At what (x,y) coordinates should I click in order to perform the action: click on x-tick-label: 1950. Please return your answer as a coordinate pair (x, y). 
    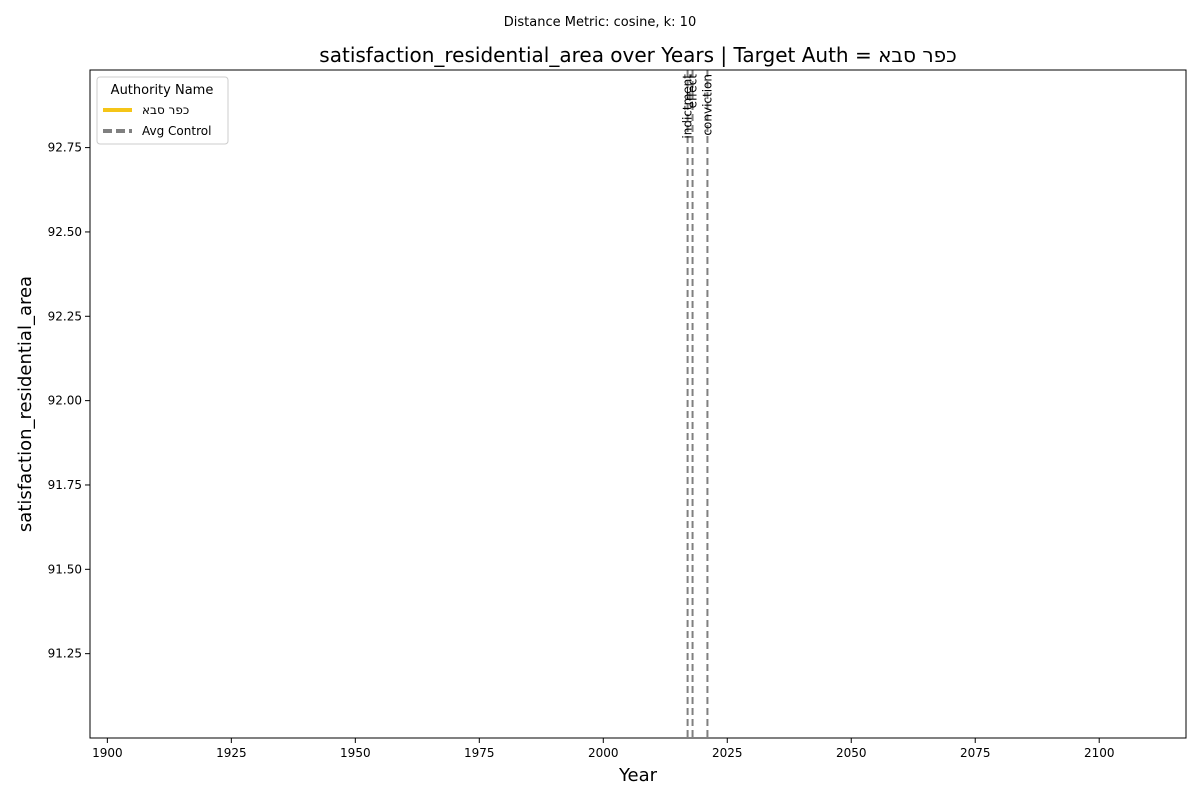
    Looking at the image, I should click on (355, 753).